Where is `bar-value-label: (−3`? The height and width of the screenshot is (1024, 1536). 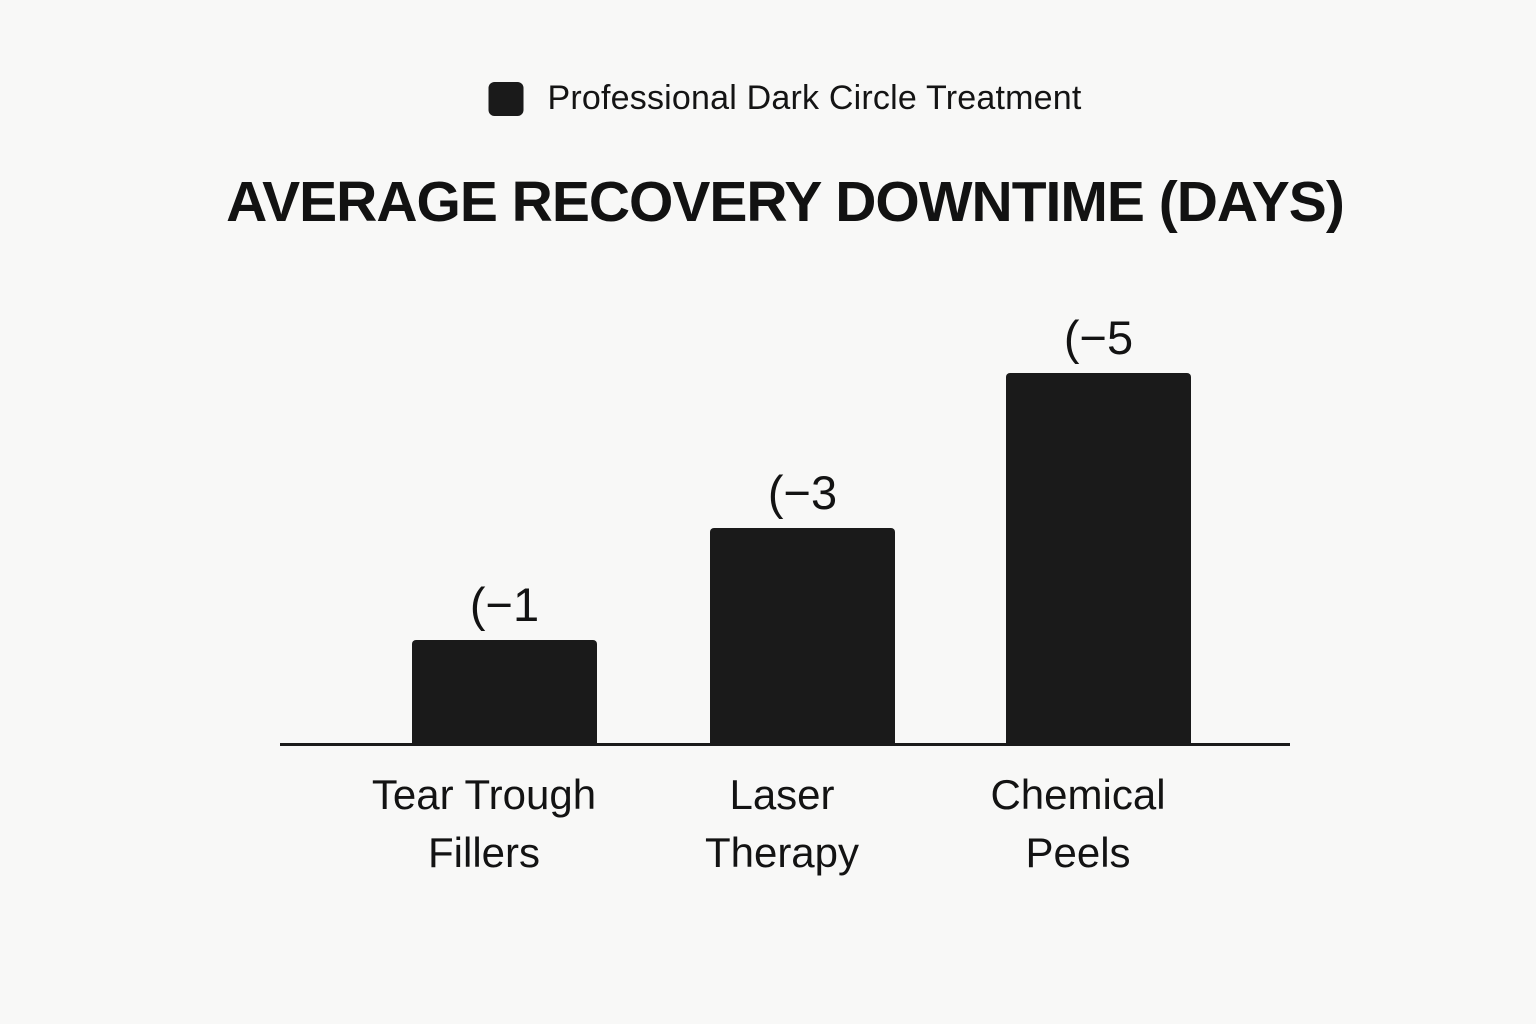
bar-value-label: (−3 is located at coordinates (802, 492).